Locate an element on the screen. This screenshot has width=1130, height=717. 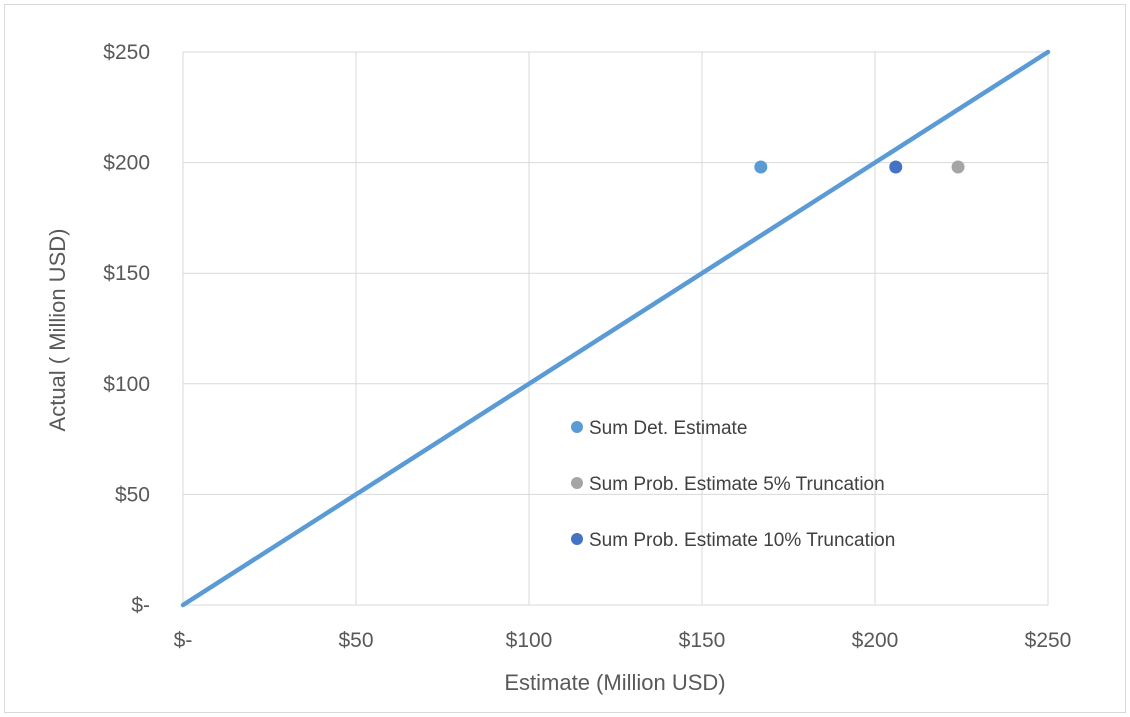
data-points is located at coordinates (859, 167).